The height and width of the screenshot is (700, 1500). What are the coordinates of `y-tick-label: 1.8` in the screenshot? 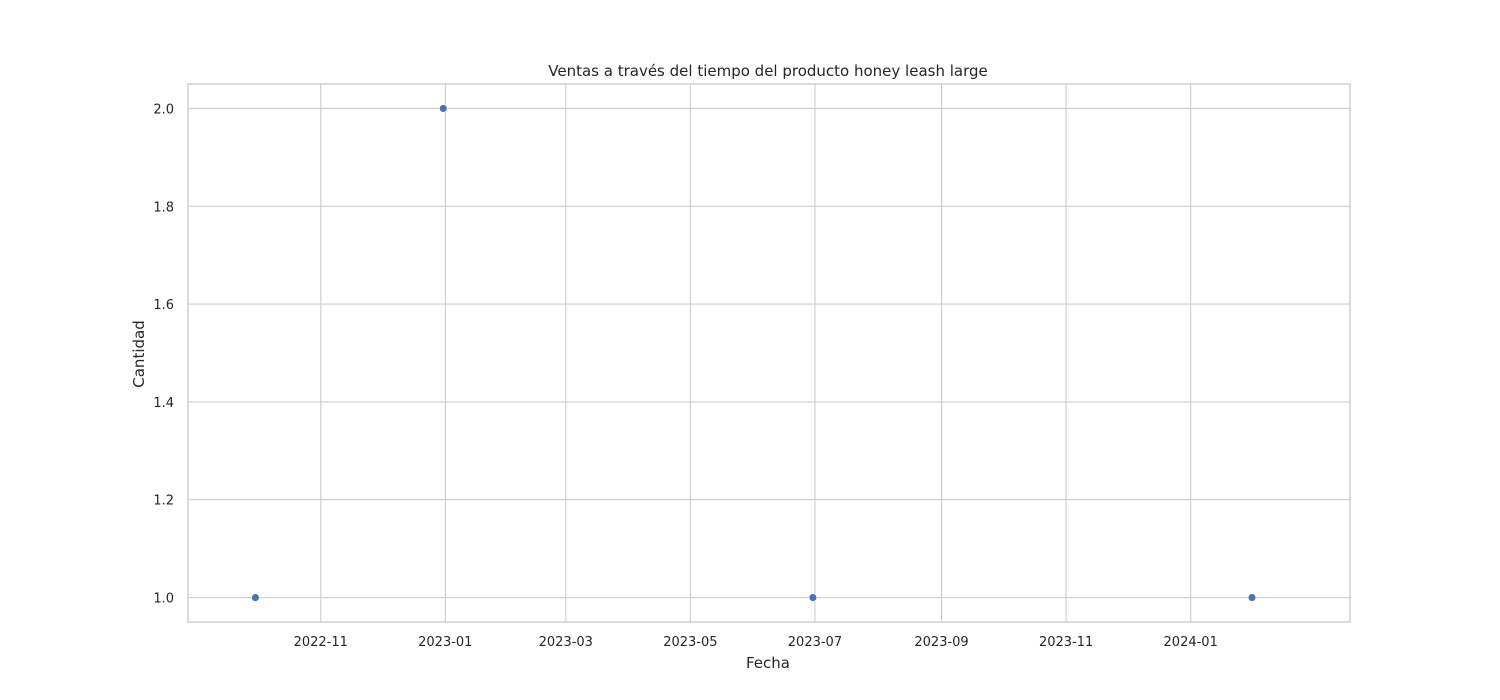 It's located at (163, 207).